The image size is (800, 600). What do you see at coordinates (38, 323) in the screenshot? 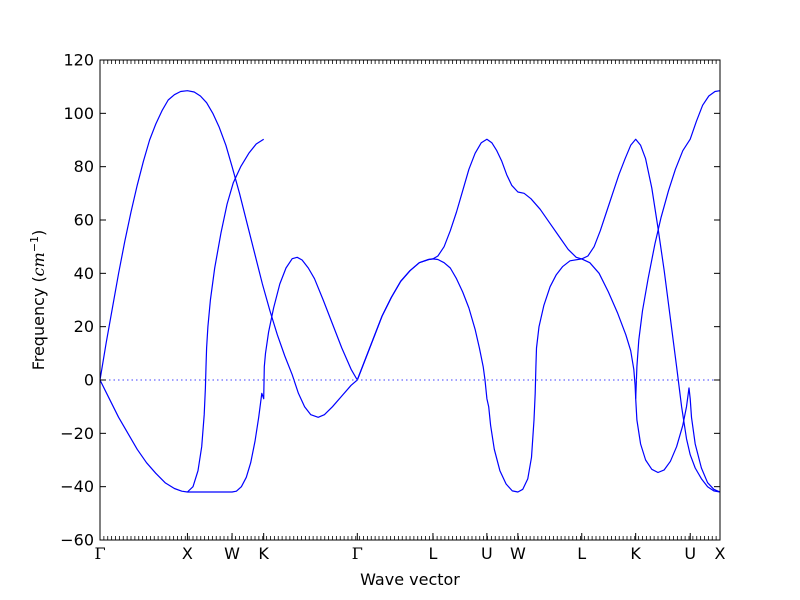
I see `y-axis-title-prefix: Frequency (` at bounding box center [38, 323].